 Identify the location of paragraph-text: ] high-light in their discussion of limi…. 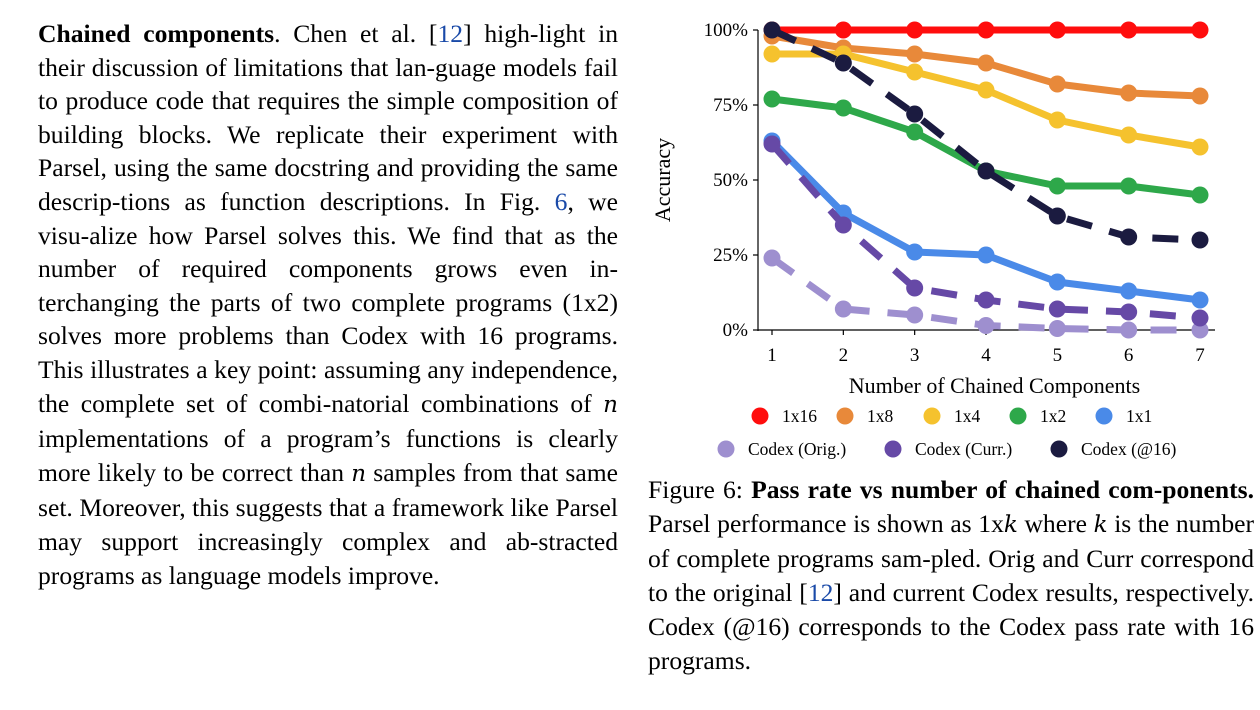
(328, 117).